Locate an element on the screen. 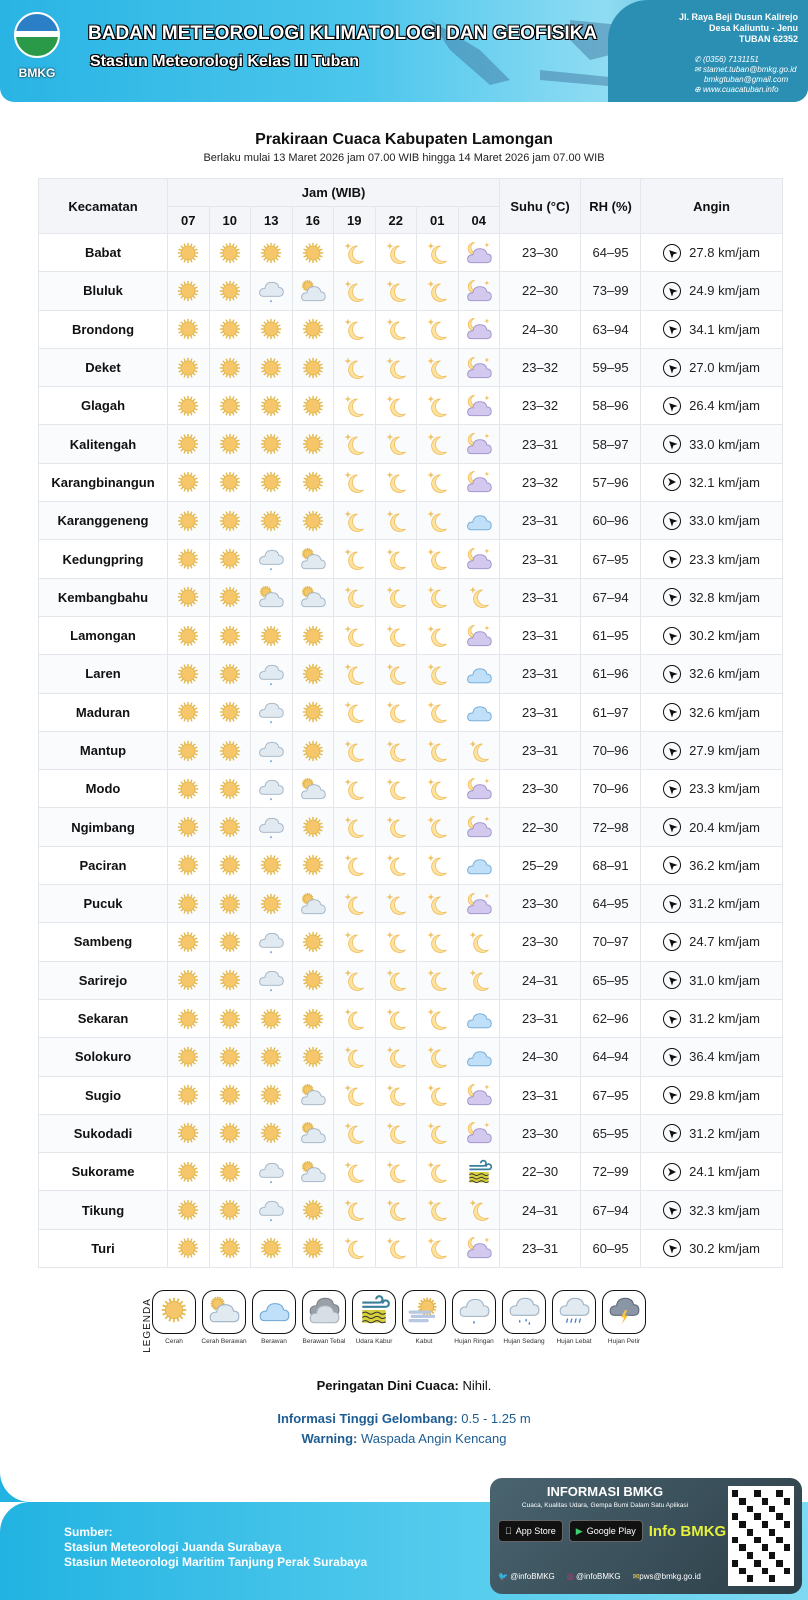 The image size is (808, 1600). wind-cell: 27.8 km/jam is located at coordinates (712, 252).